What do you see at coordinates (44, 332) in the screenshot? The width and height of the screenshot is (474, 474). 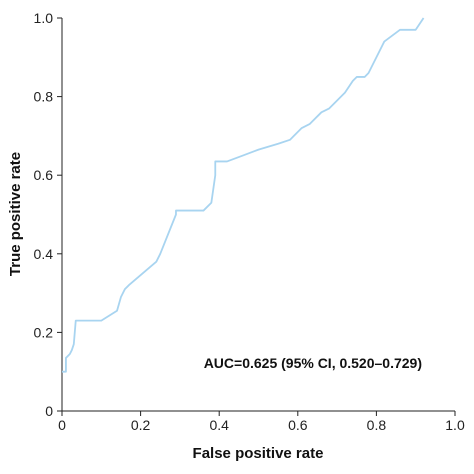 I see `y-tick-label: 0.2` at bounding box center [44, 332].